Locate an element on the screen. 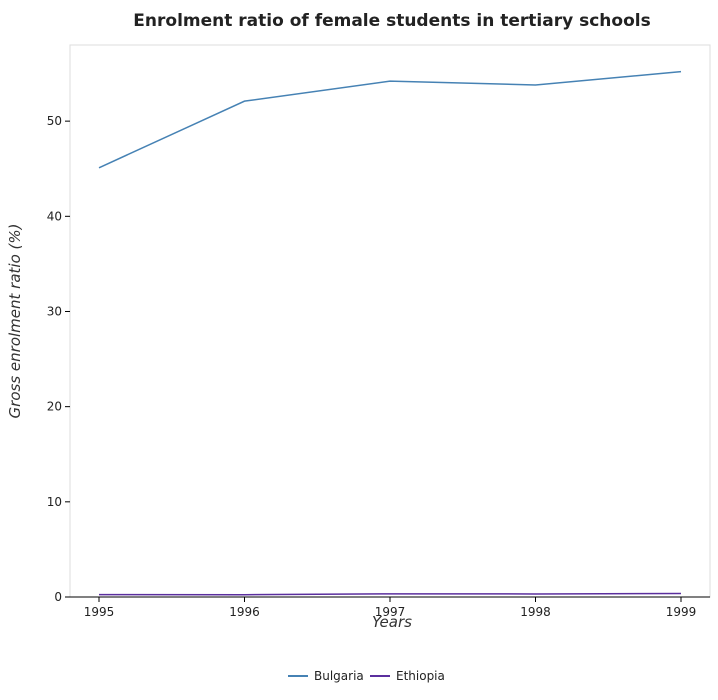 This screenshot has height=700, width=718. series-line-ethiopia is located at coordinates (390, 594).